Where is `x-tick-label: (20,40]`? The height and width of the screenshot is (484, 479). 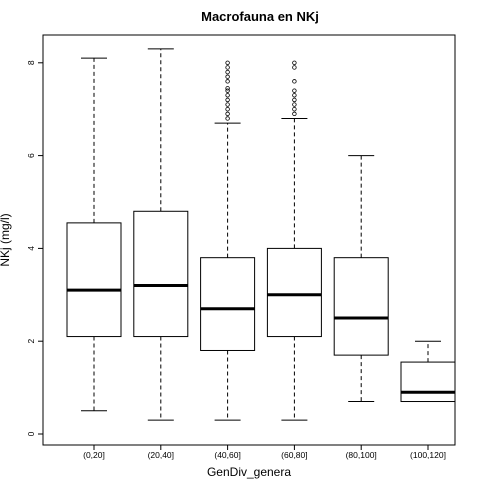 x-tick-label: (20,40] is located at coordinates (161, 455).